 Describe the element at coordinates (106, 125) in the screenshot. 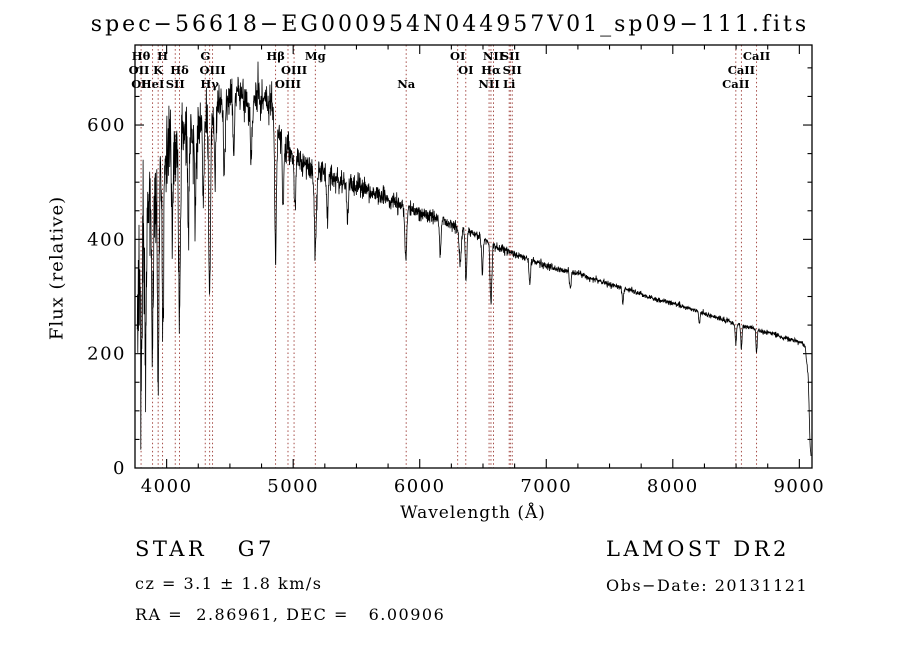

I see `y-tick-label: 600` at that location.